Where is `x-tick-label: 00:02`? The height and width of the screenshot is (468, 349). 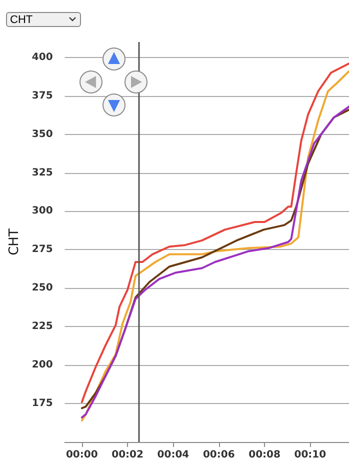
x-tick-label: 00:02 is located at coordinates (128, 455).